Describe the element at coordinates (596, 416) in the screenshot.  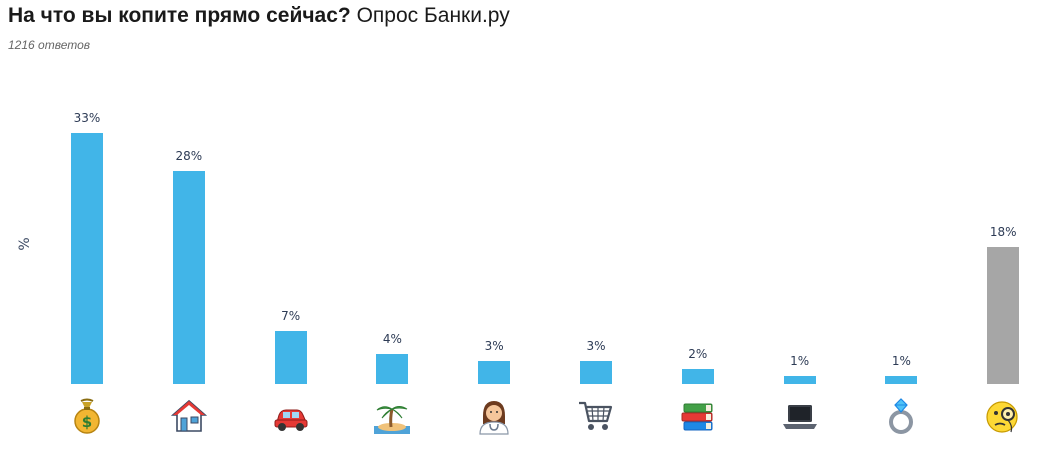
I see `shopping-cart-icon` at that location.